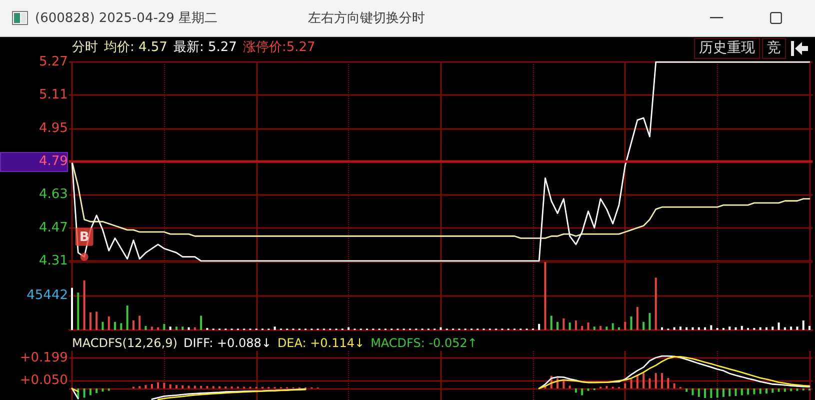  Describe the element at coordinates (53, 194) in the screenshot. I see `y-tick-label: 4.63` at that location.